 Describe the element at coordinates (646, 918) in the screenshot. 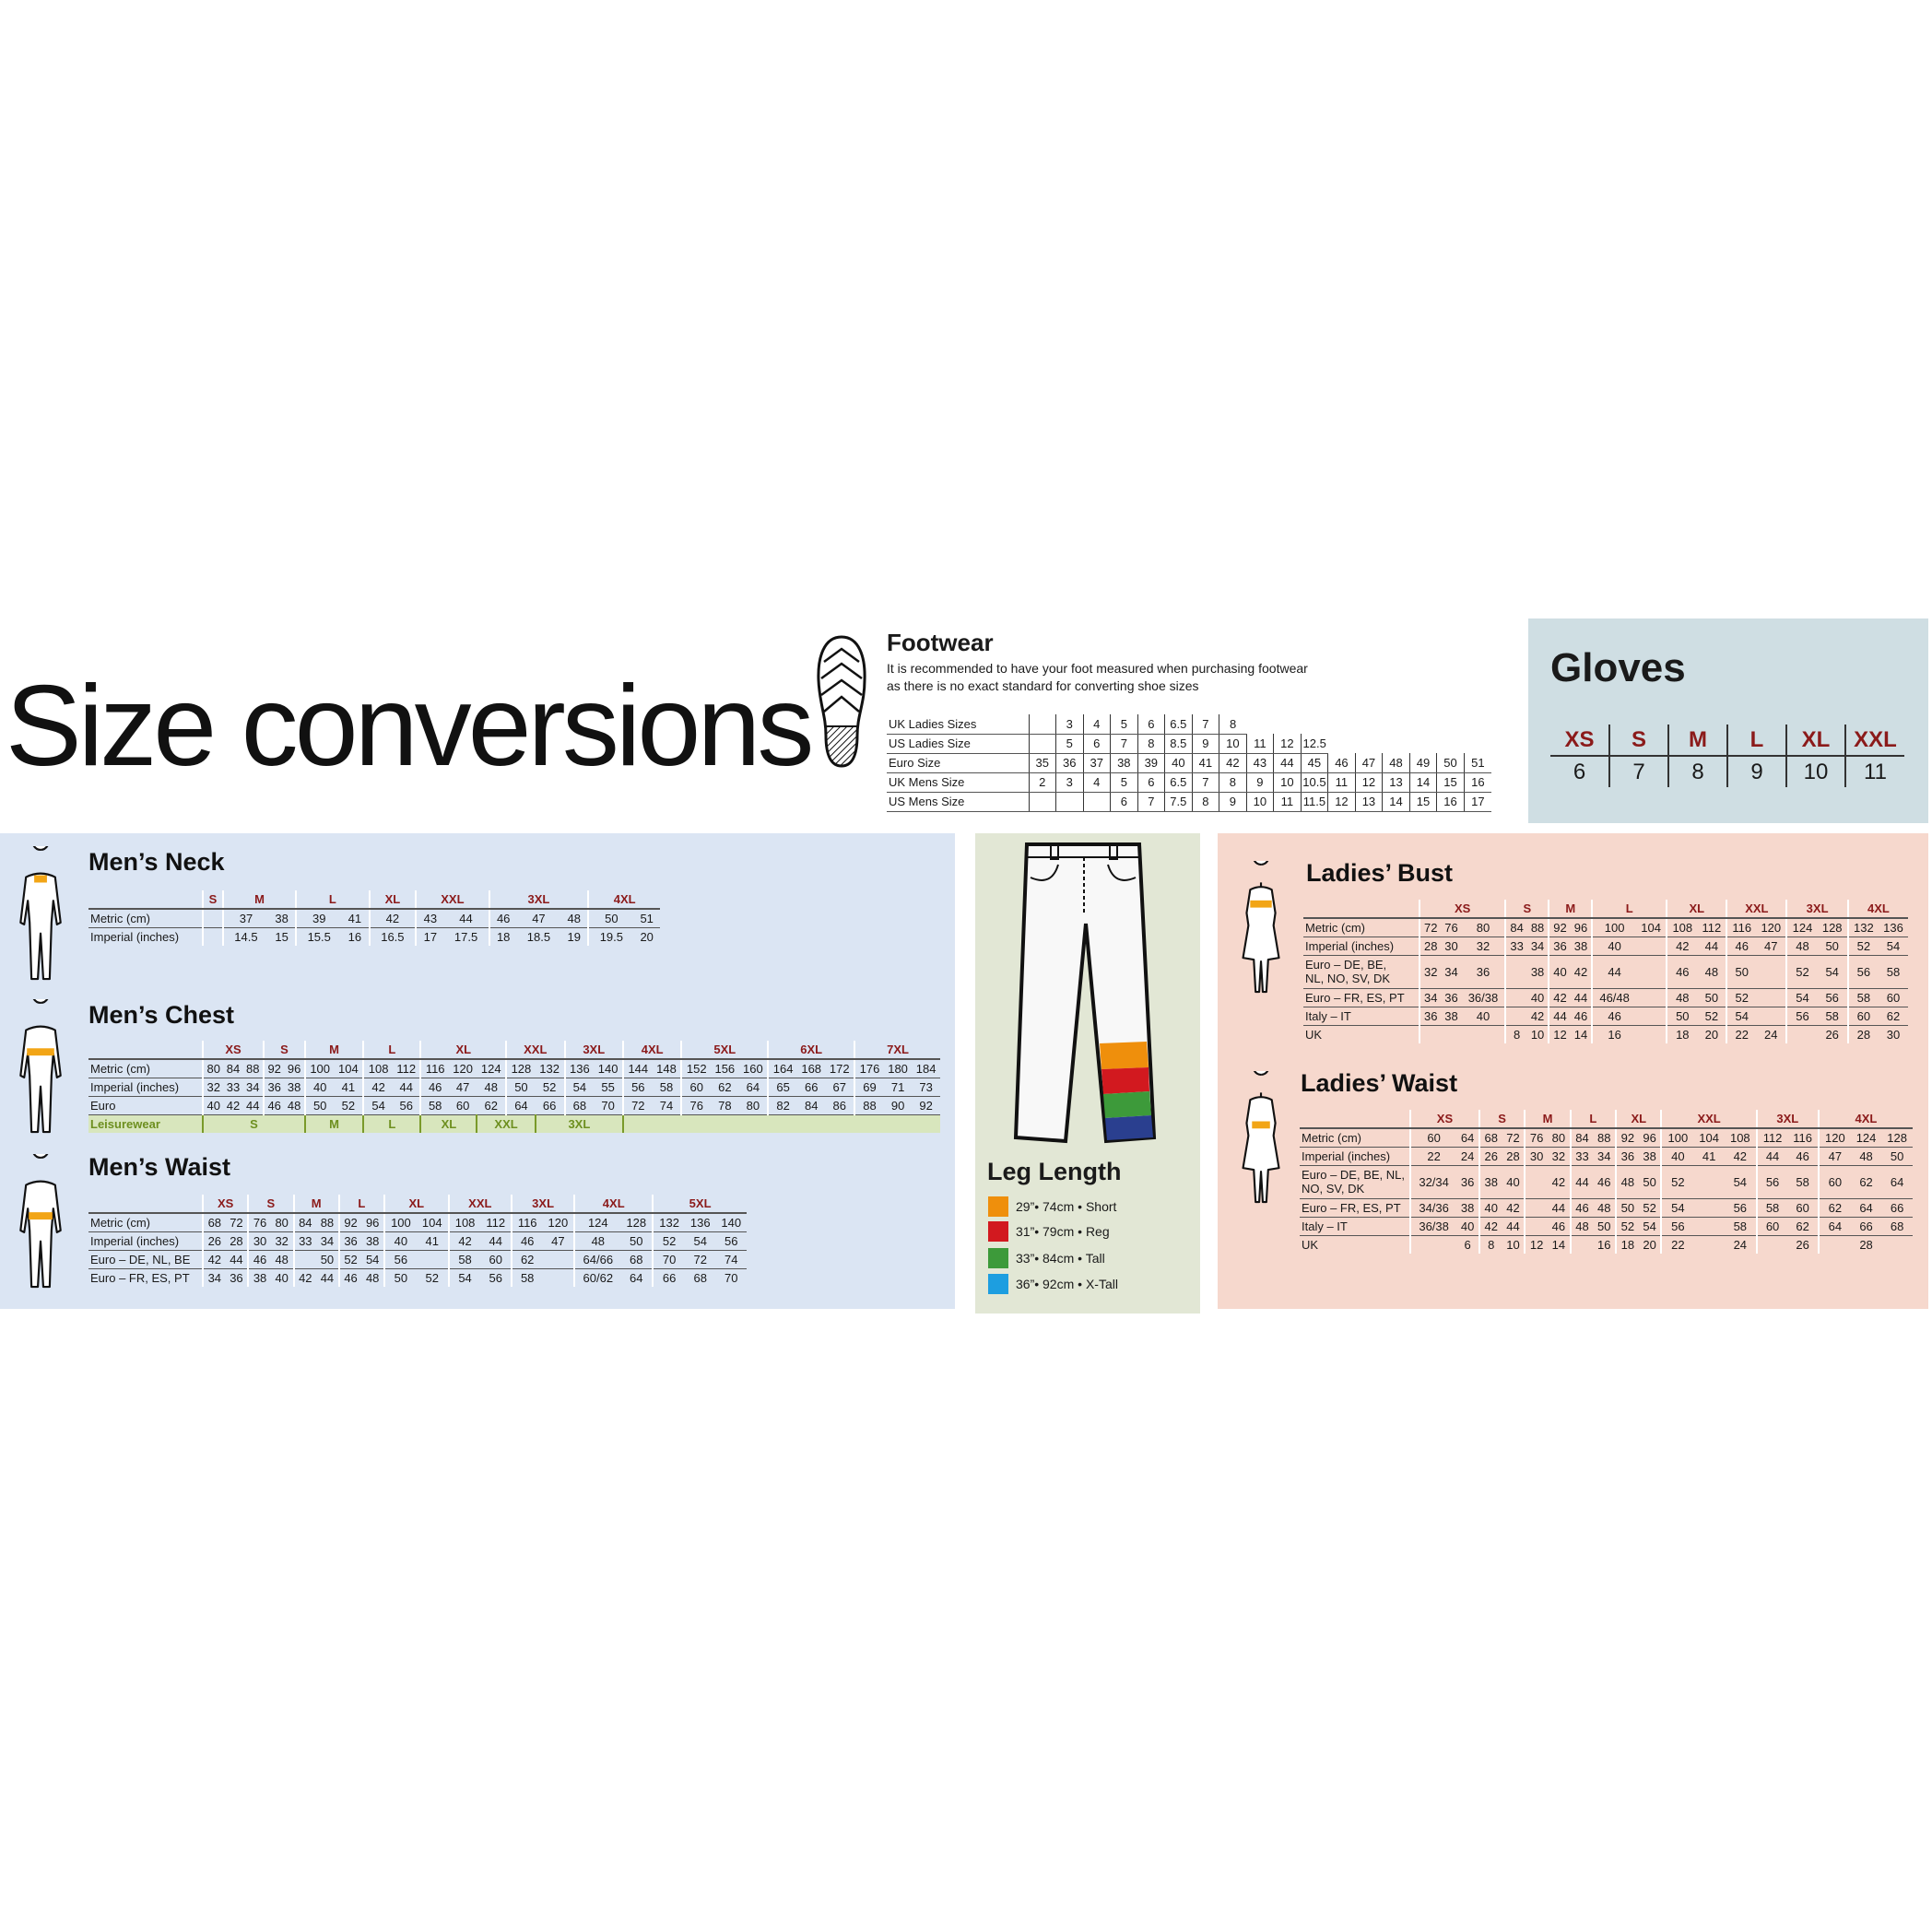

I see `size-value: 51` at that location.